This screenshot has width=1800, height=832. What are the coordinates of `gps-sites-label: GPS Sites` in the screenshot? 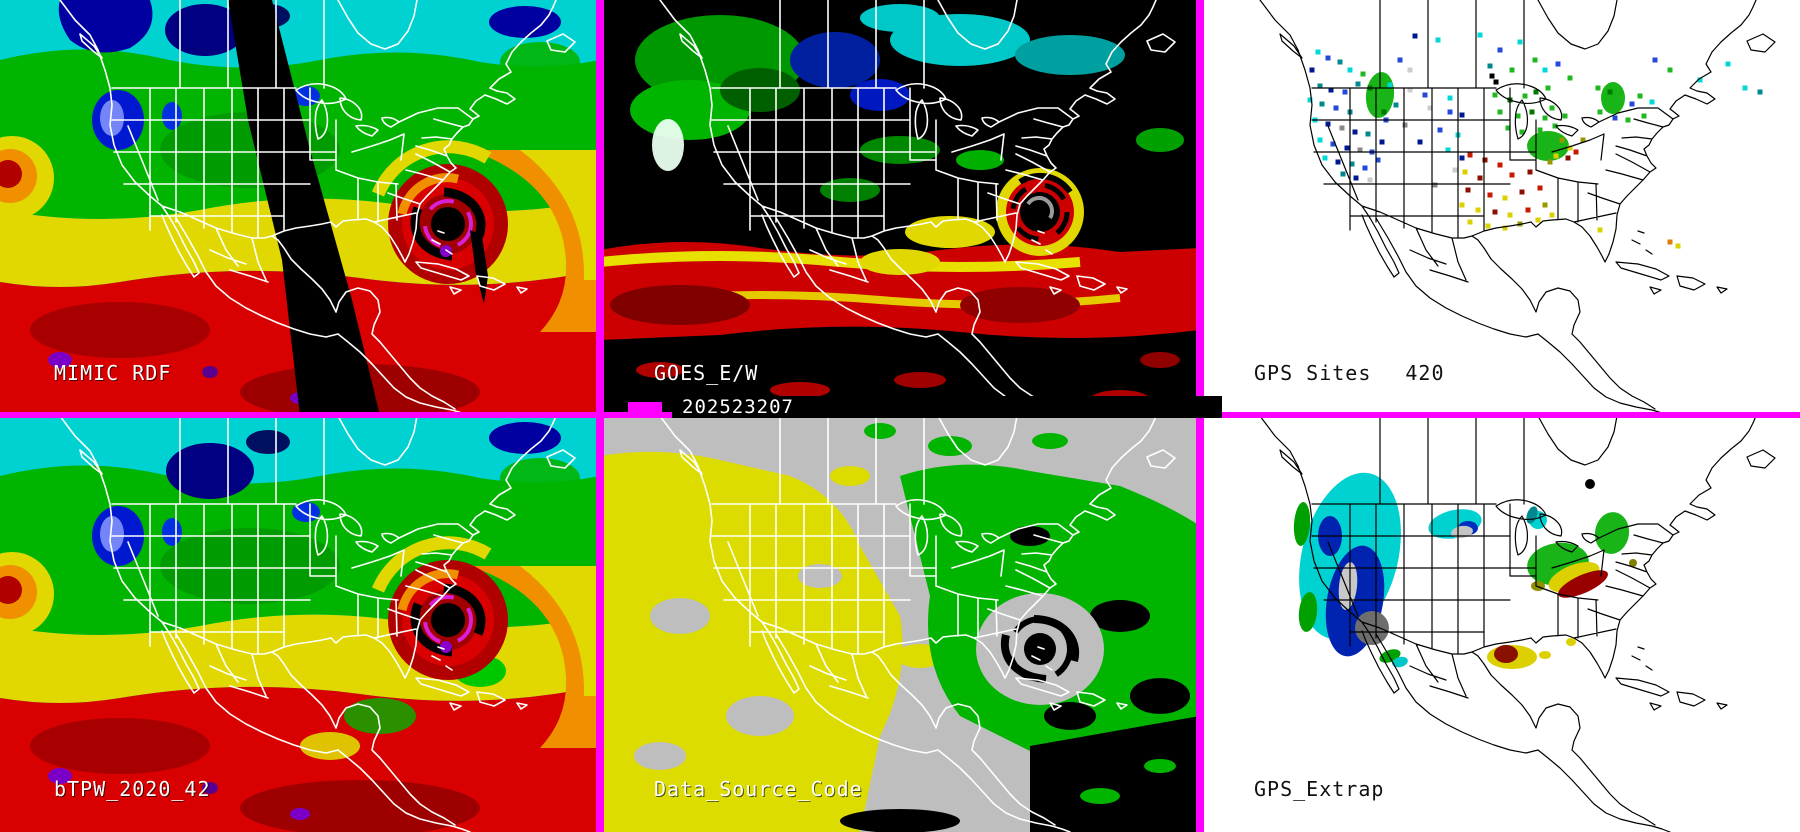 It's located at (1313, 373).